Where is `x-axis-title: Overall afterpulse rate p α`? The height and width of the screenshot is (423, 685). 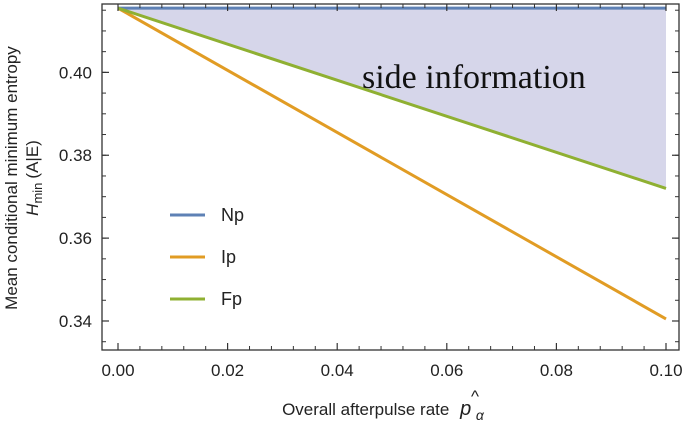 x-axis-title: Overall afterpulse rate p α is located at coordinates (383, 410).